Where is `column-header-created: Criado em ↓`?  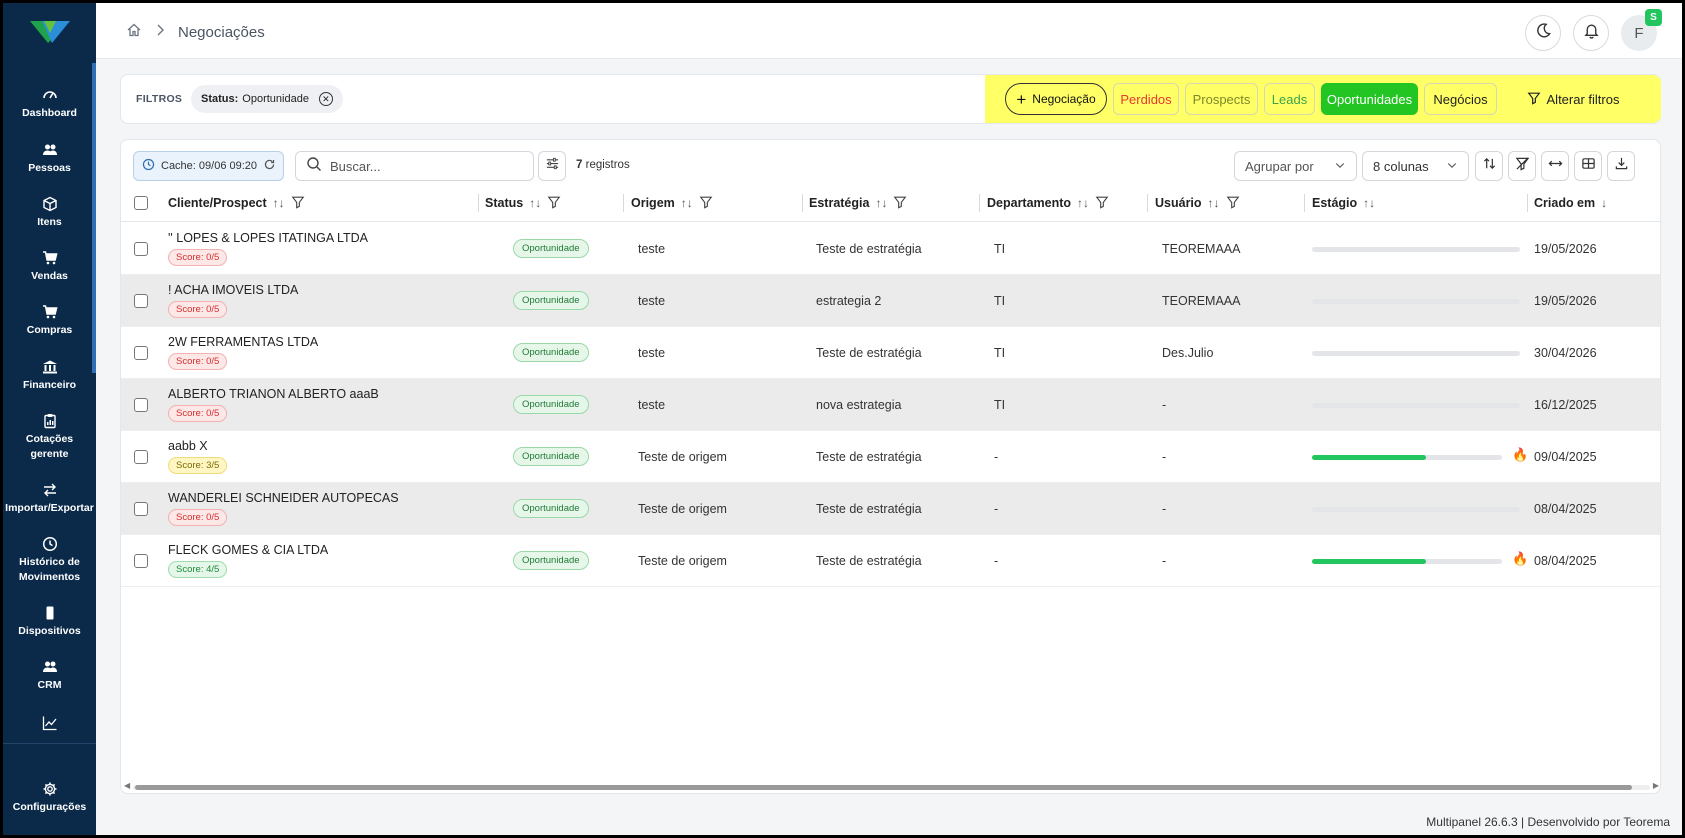 column-header-created: Criado em ↓ is located at coordinates (1571, 203).